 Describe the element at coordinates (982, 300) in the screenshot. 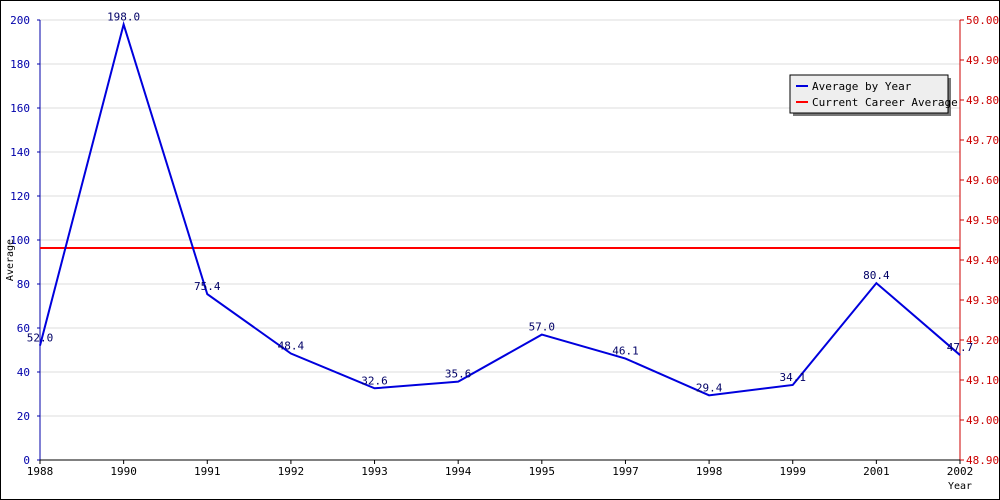

I see `right-tick-label: 49.30` at that location.